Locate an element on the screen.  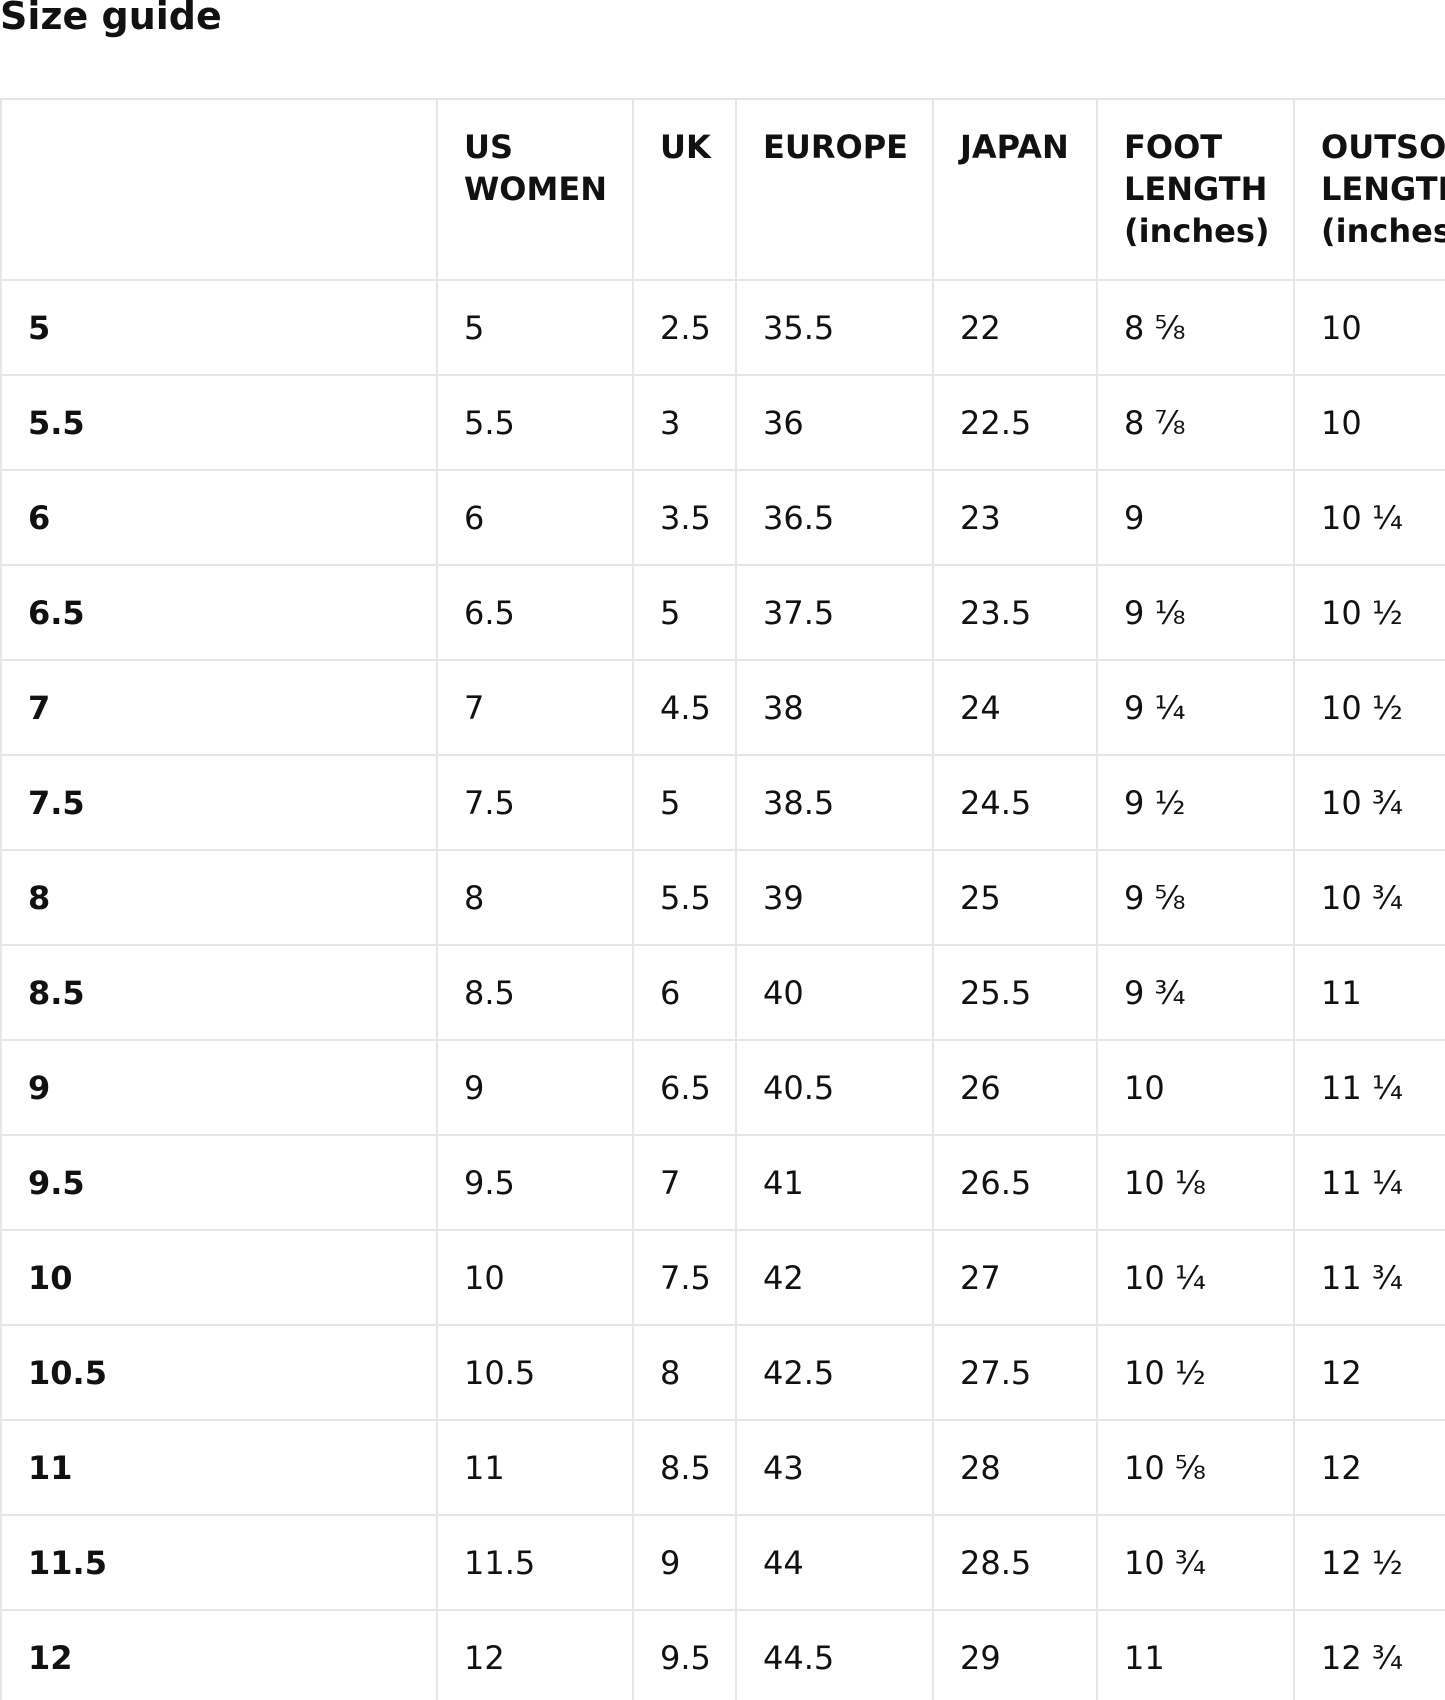
table-cell: 9 ½ is located at coordinates (1195, 802).